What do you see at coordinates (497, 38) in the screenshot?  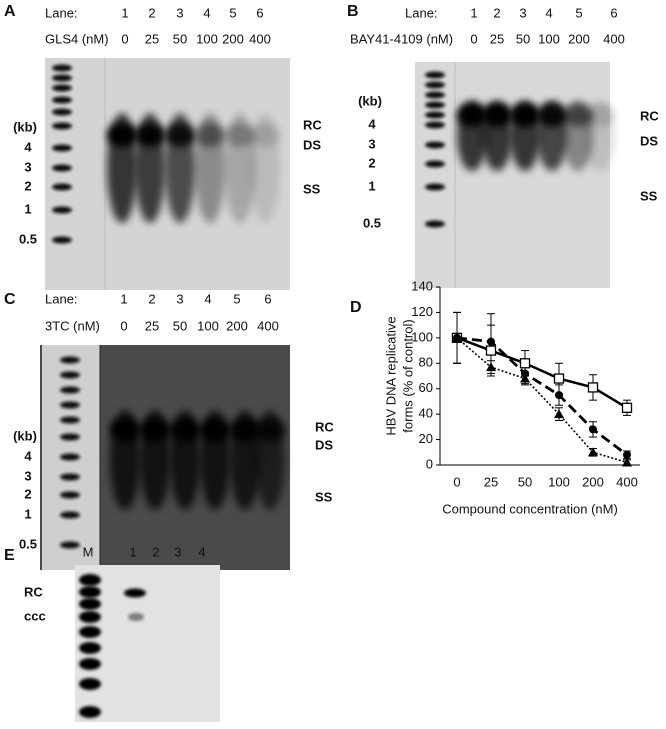 I see `concentration: 25` at bounding box center [497, 38].